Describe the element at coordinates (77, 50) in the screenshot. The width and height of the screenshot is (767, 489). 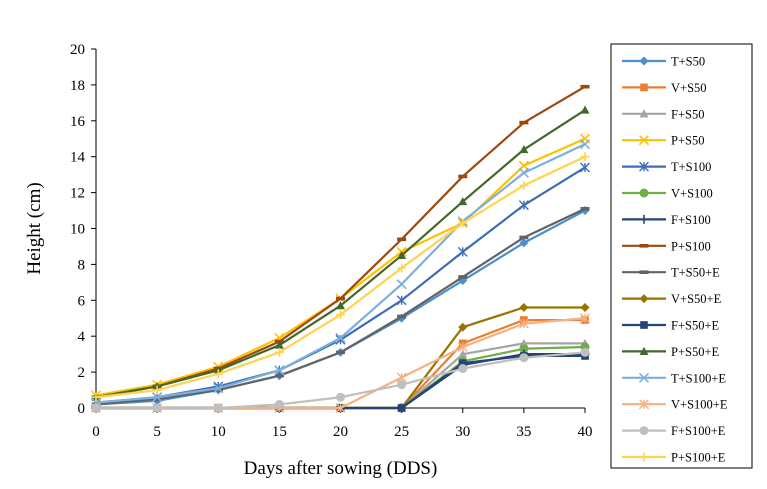
I see `y-tick-label: 20` at that location.